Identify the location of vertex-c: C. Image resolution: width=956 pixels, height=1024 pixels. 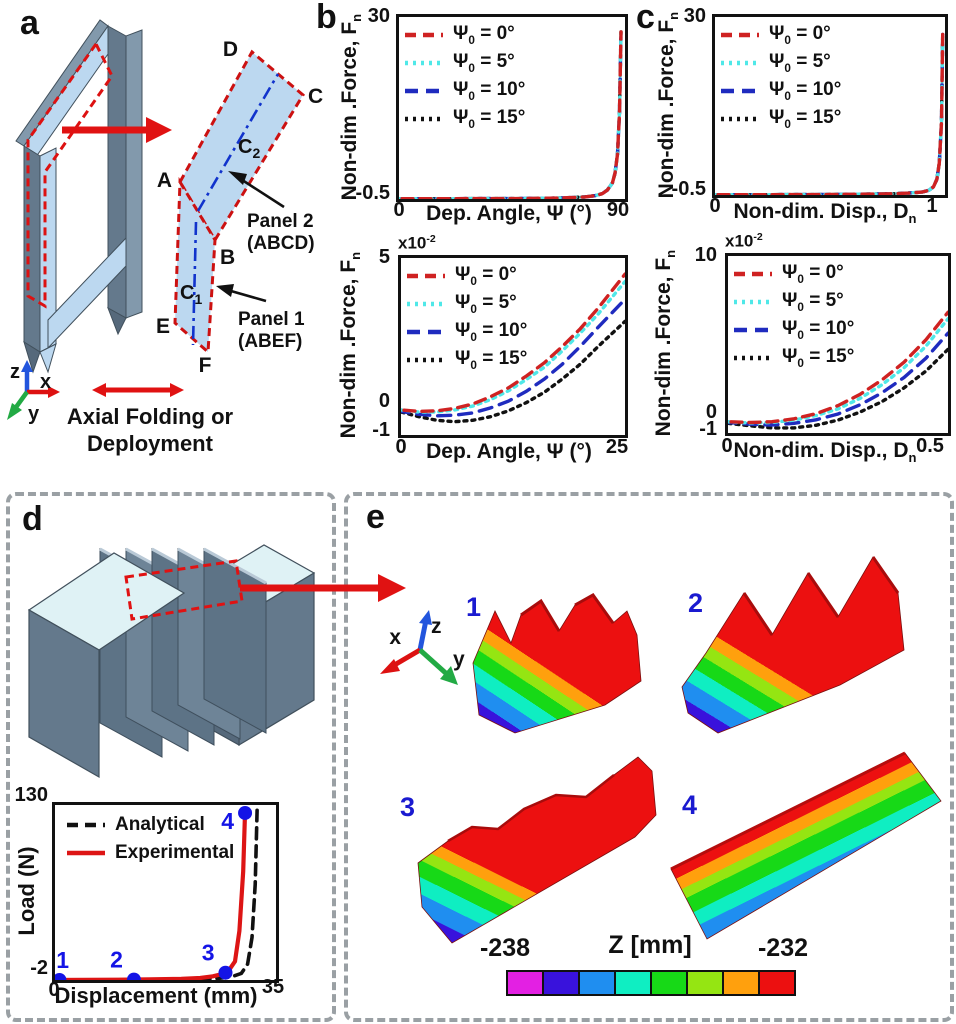
(315, 96).